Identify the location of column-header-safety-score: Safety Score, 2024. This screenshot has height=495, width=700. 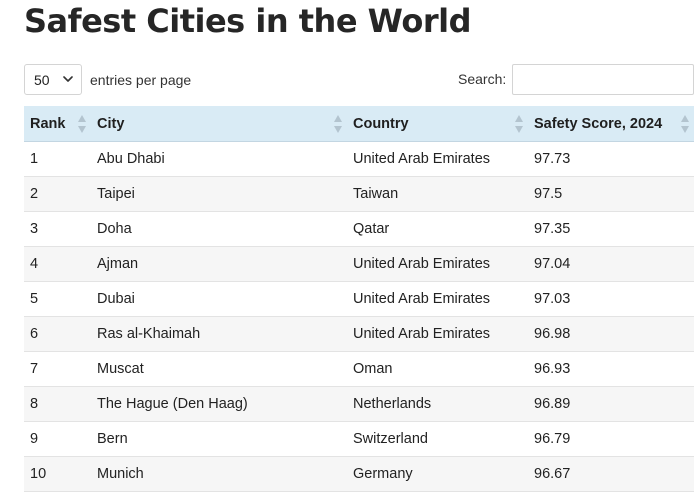
(611, 124).